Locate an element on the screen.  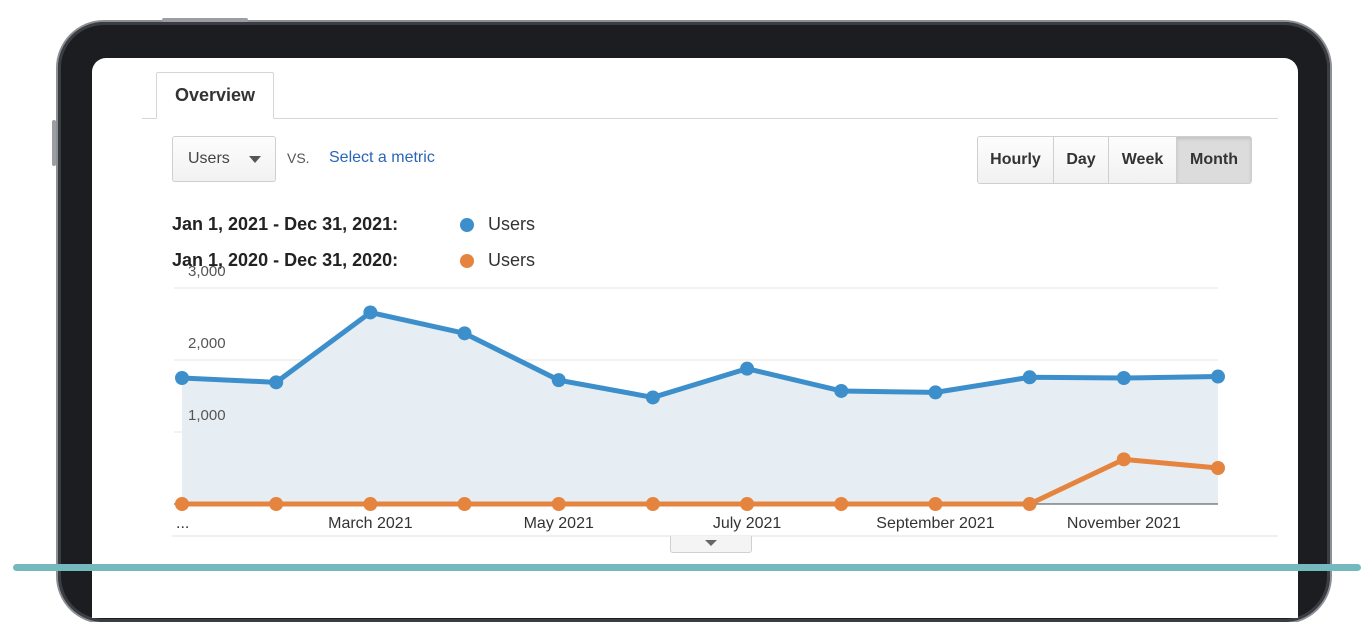
y-tick-label-1: 2,000 is located at coordinates (207, 343).